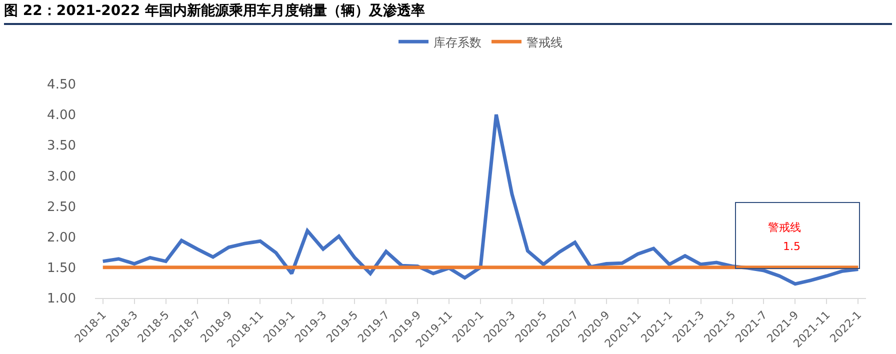 This screenshot has height=354, width=896. Describe the element at coordinates (61, 176) in the screenshot. I see `y-tick-label: 3.00` at that location.